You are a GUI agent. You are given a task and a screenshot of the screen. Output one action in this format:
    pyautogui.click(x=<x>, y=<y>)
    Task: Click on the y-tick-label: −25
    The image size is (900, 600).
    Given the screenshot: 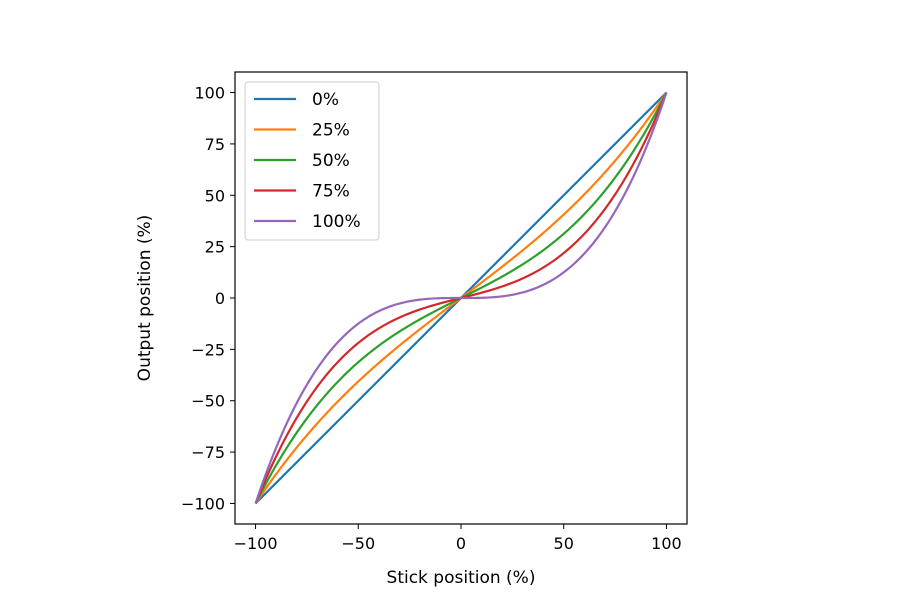 What is the action you would take?
    pyautogui.click(x=208, y=349)
    